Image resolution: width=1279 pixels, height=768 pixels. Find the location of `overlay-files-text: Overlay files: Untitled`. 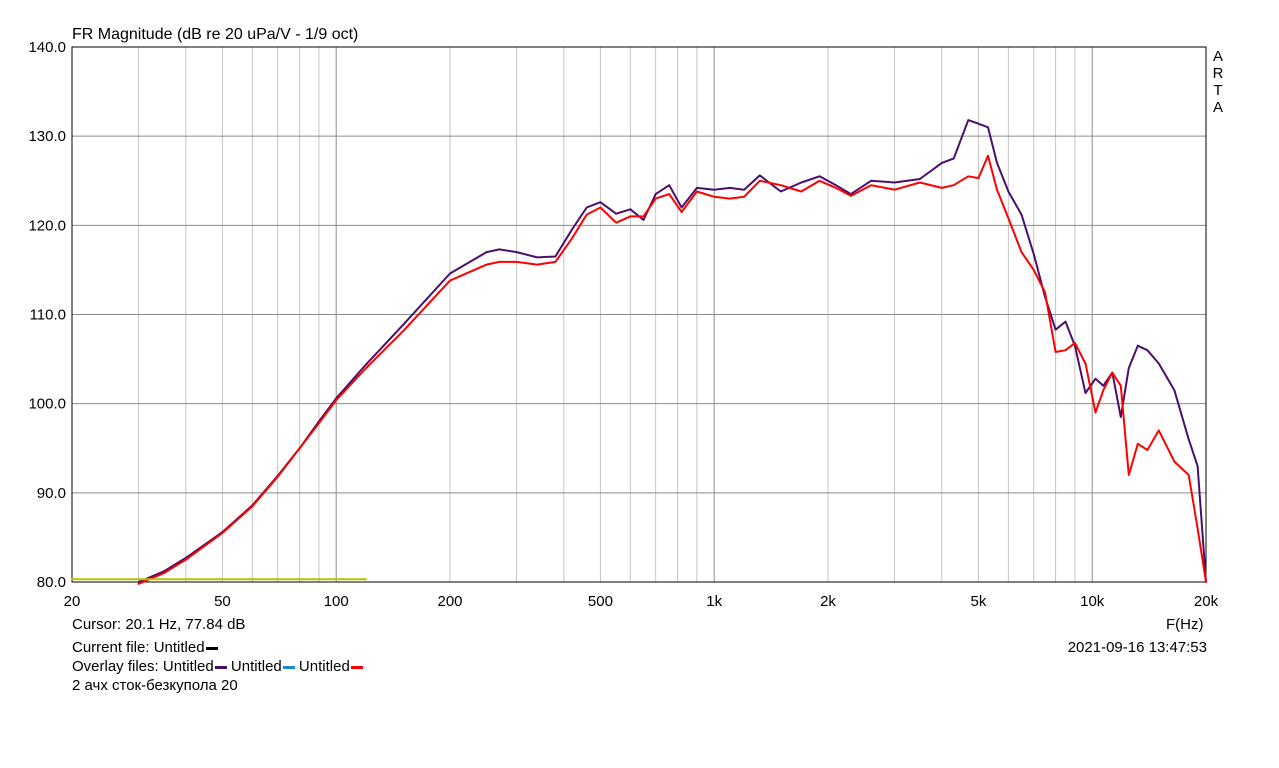

overlay-files-text: Overlay files: Untitled is located at coordinates (143, 666).